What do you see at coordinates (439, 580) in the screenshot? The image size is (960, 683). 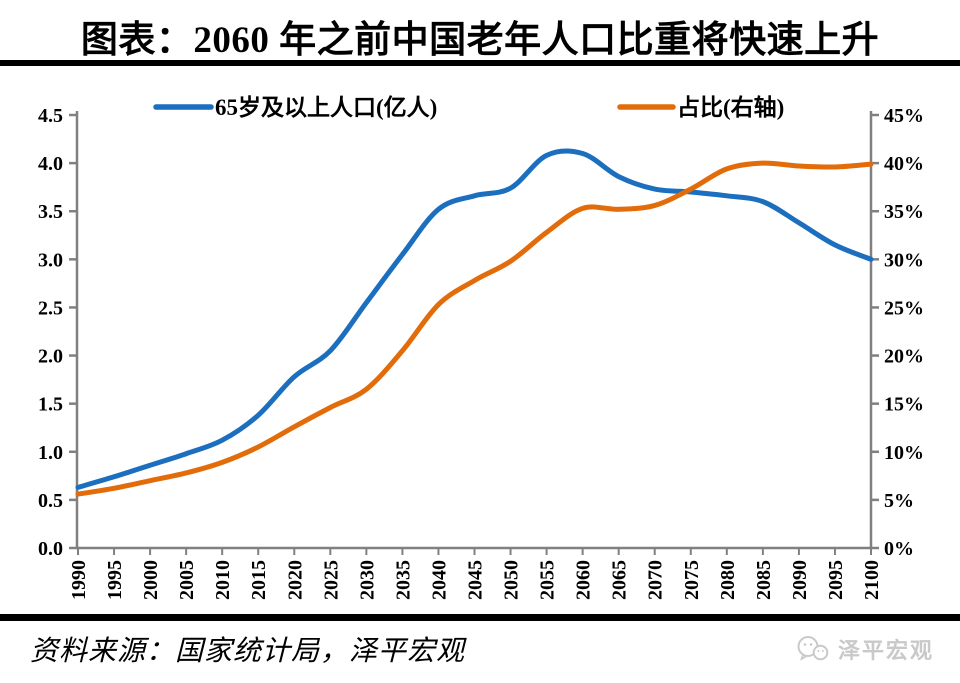 I see `x-axis-tick-label: 2040` at bounding box center [439, 580].